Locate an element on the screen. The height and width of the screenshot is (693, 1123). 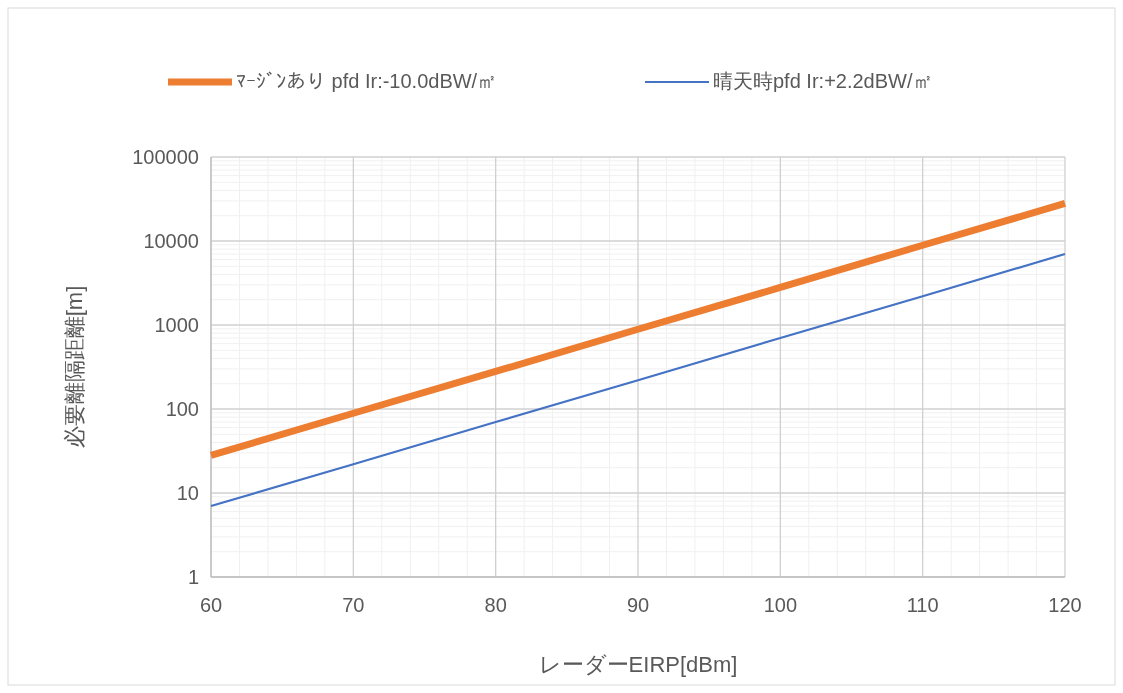
x-tick-label: 80 is located at coordinates (495, 605).